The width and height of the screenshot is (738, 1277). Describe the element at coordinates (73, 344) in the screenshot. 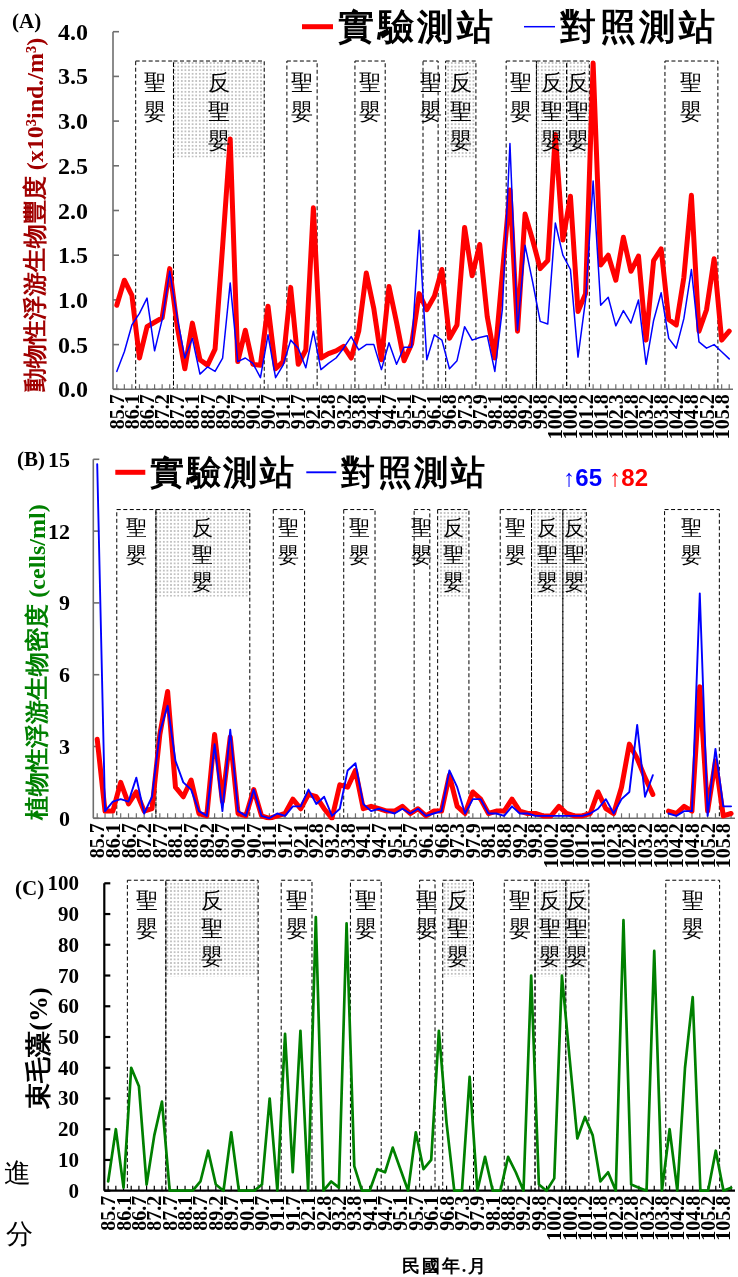

I see `y-tick-label: 0.5` at that location.